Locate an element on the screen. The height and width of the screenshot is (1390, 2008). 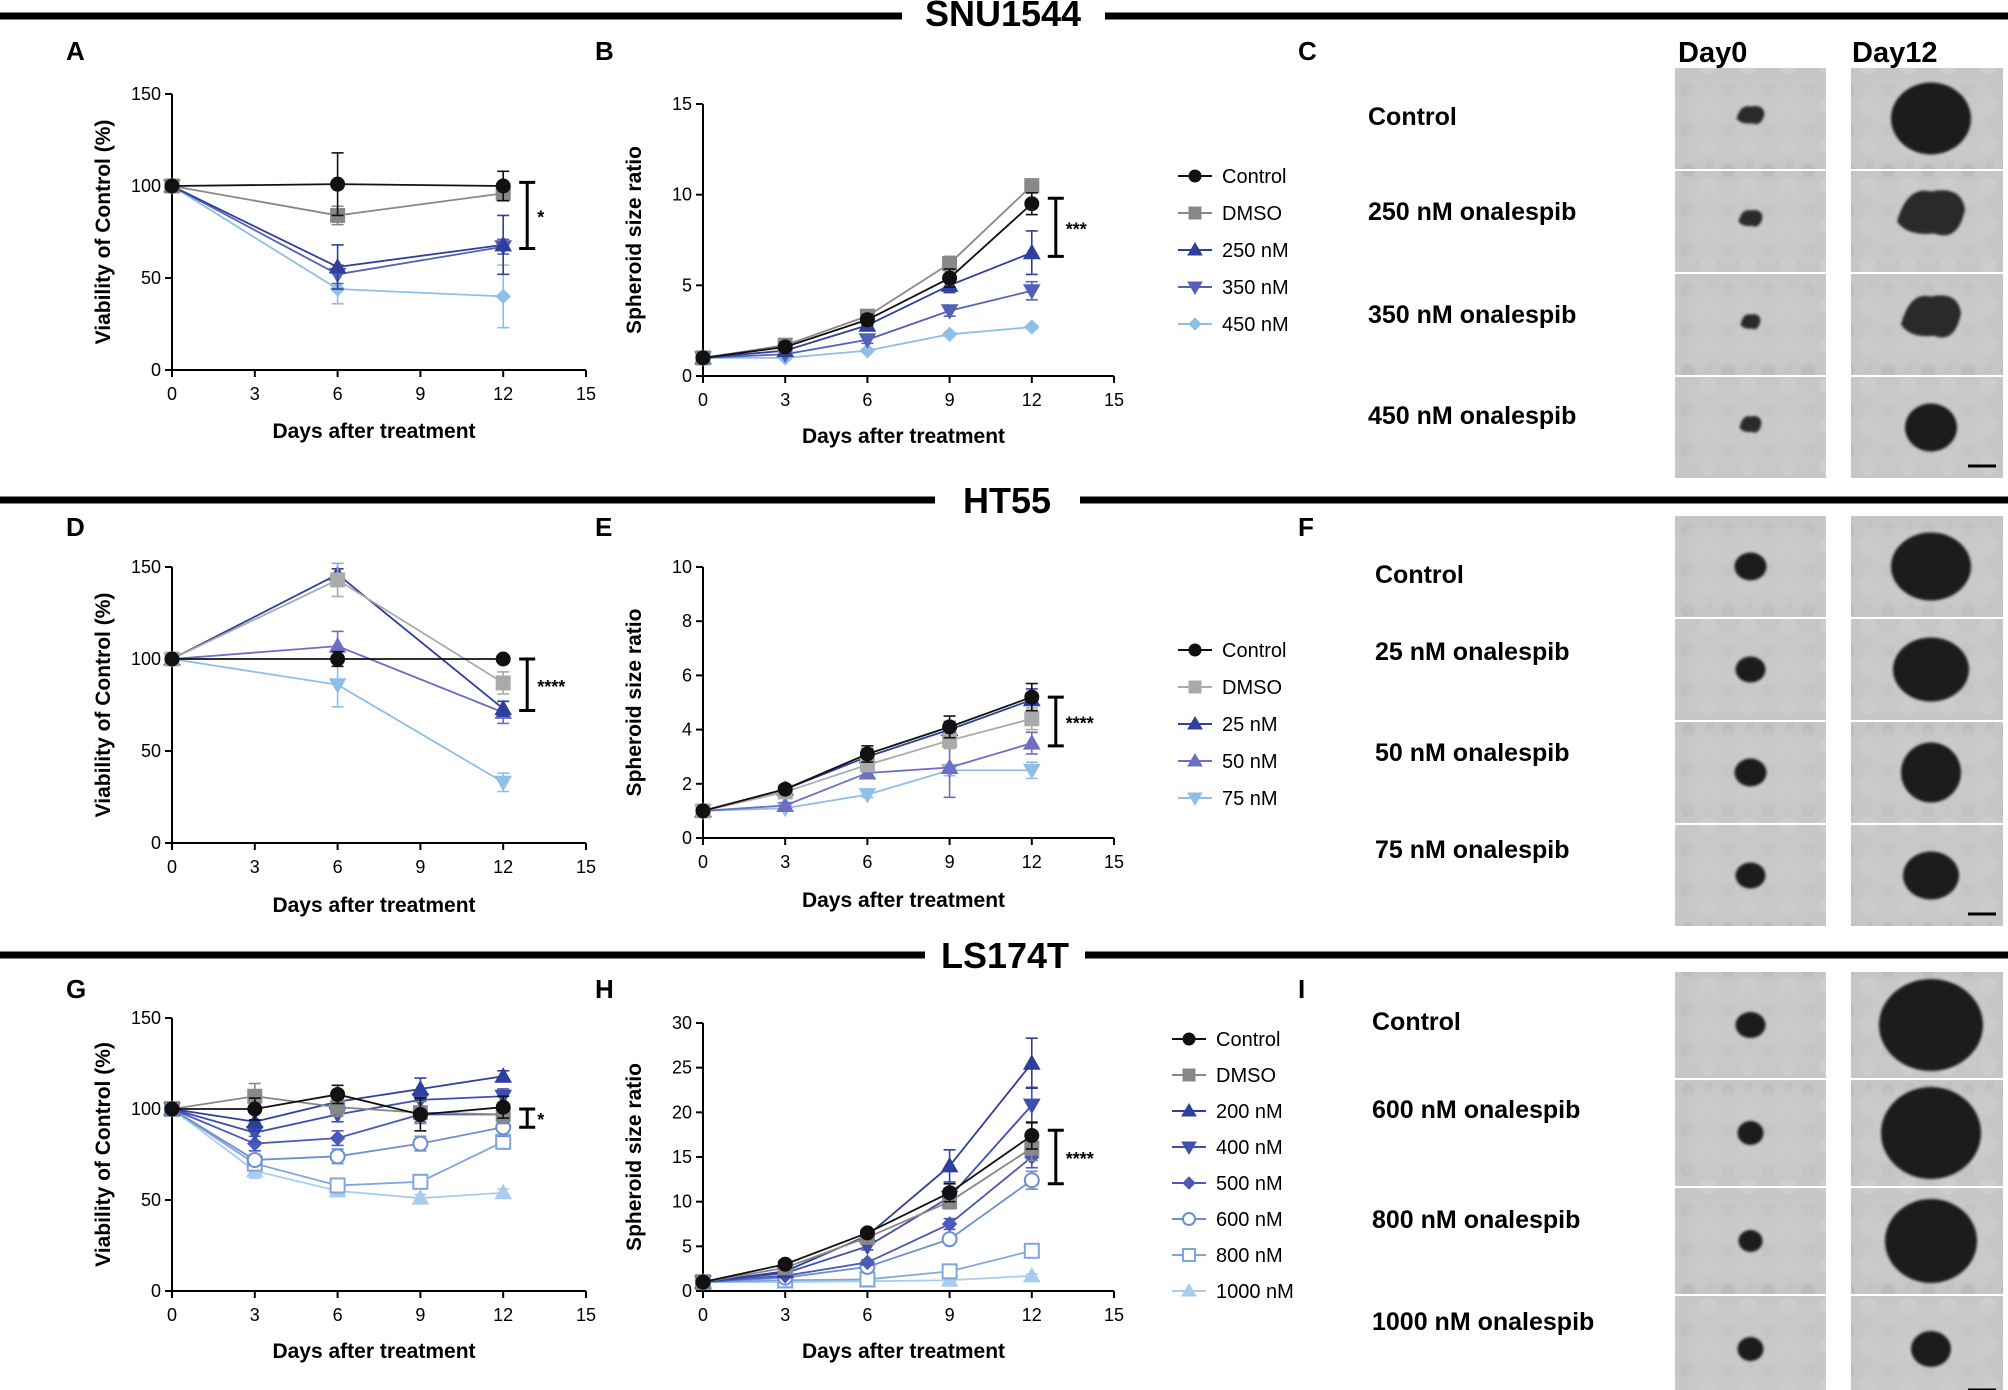
y-tick-label: 8 is located at coordinates (687, 621).